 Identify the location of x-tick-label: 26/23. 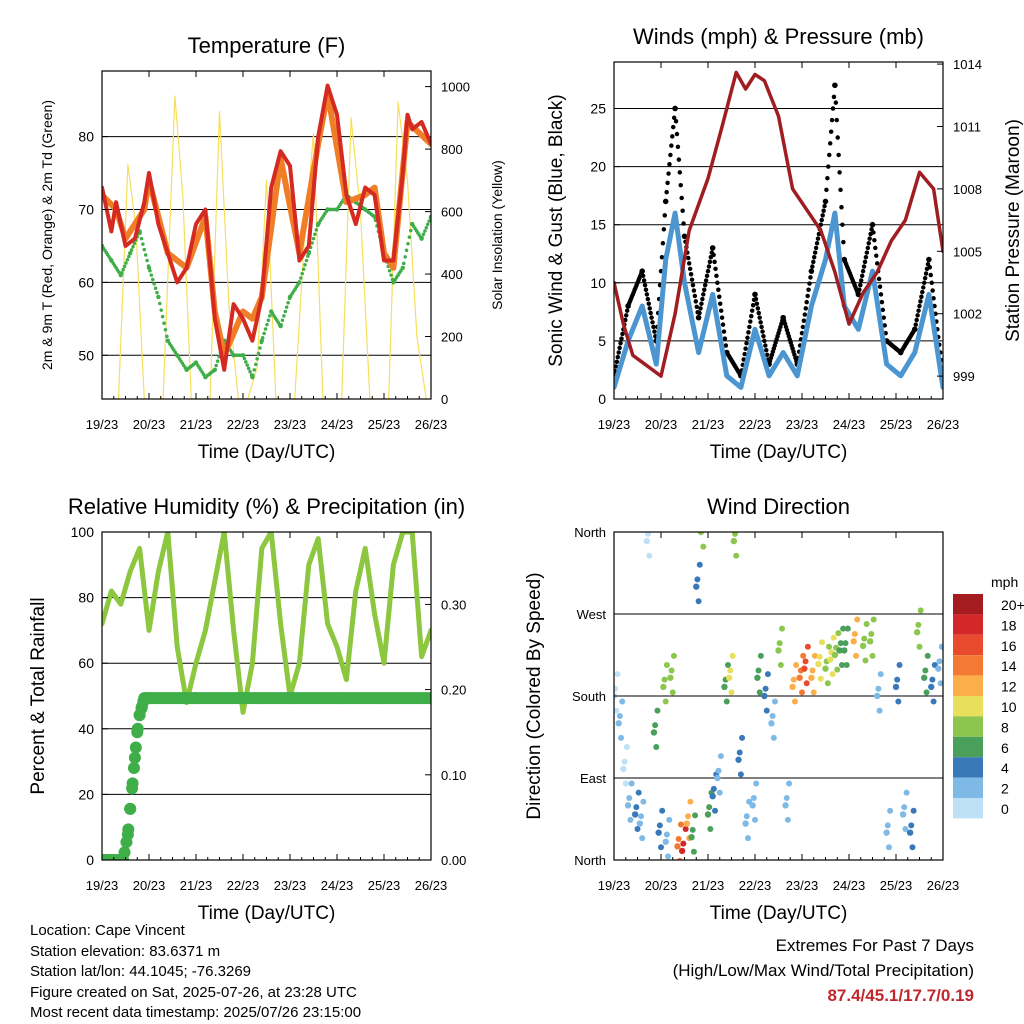
(431, 424).